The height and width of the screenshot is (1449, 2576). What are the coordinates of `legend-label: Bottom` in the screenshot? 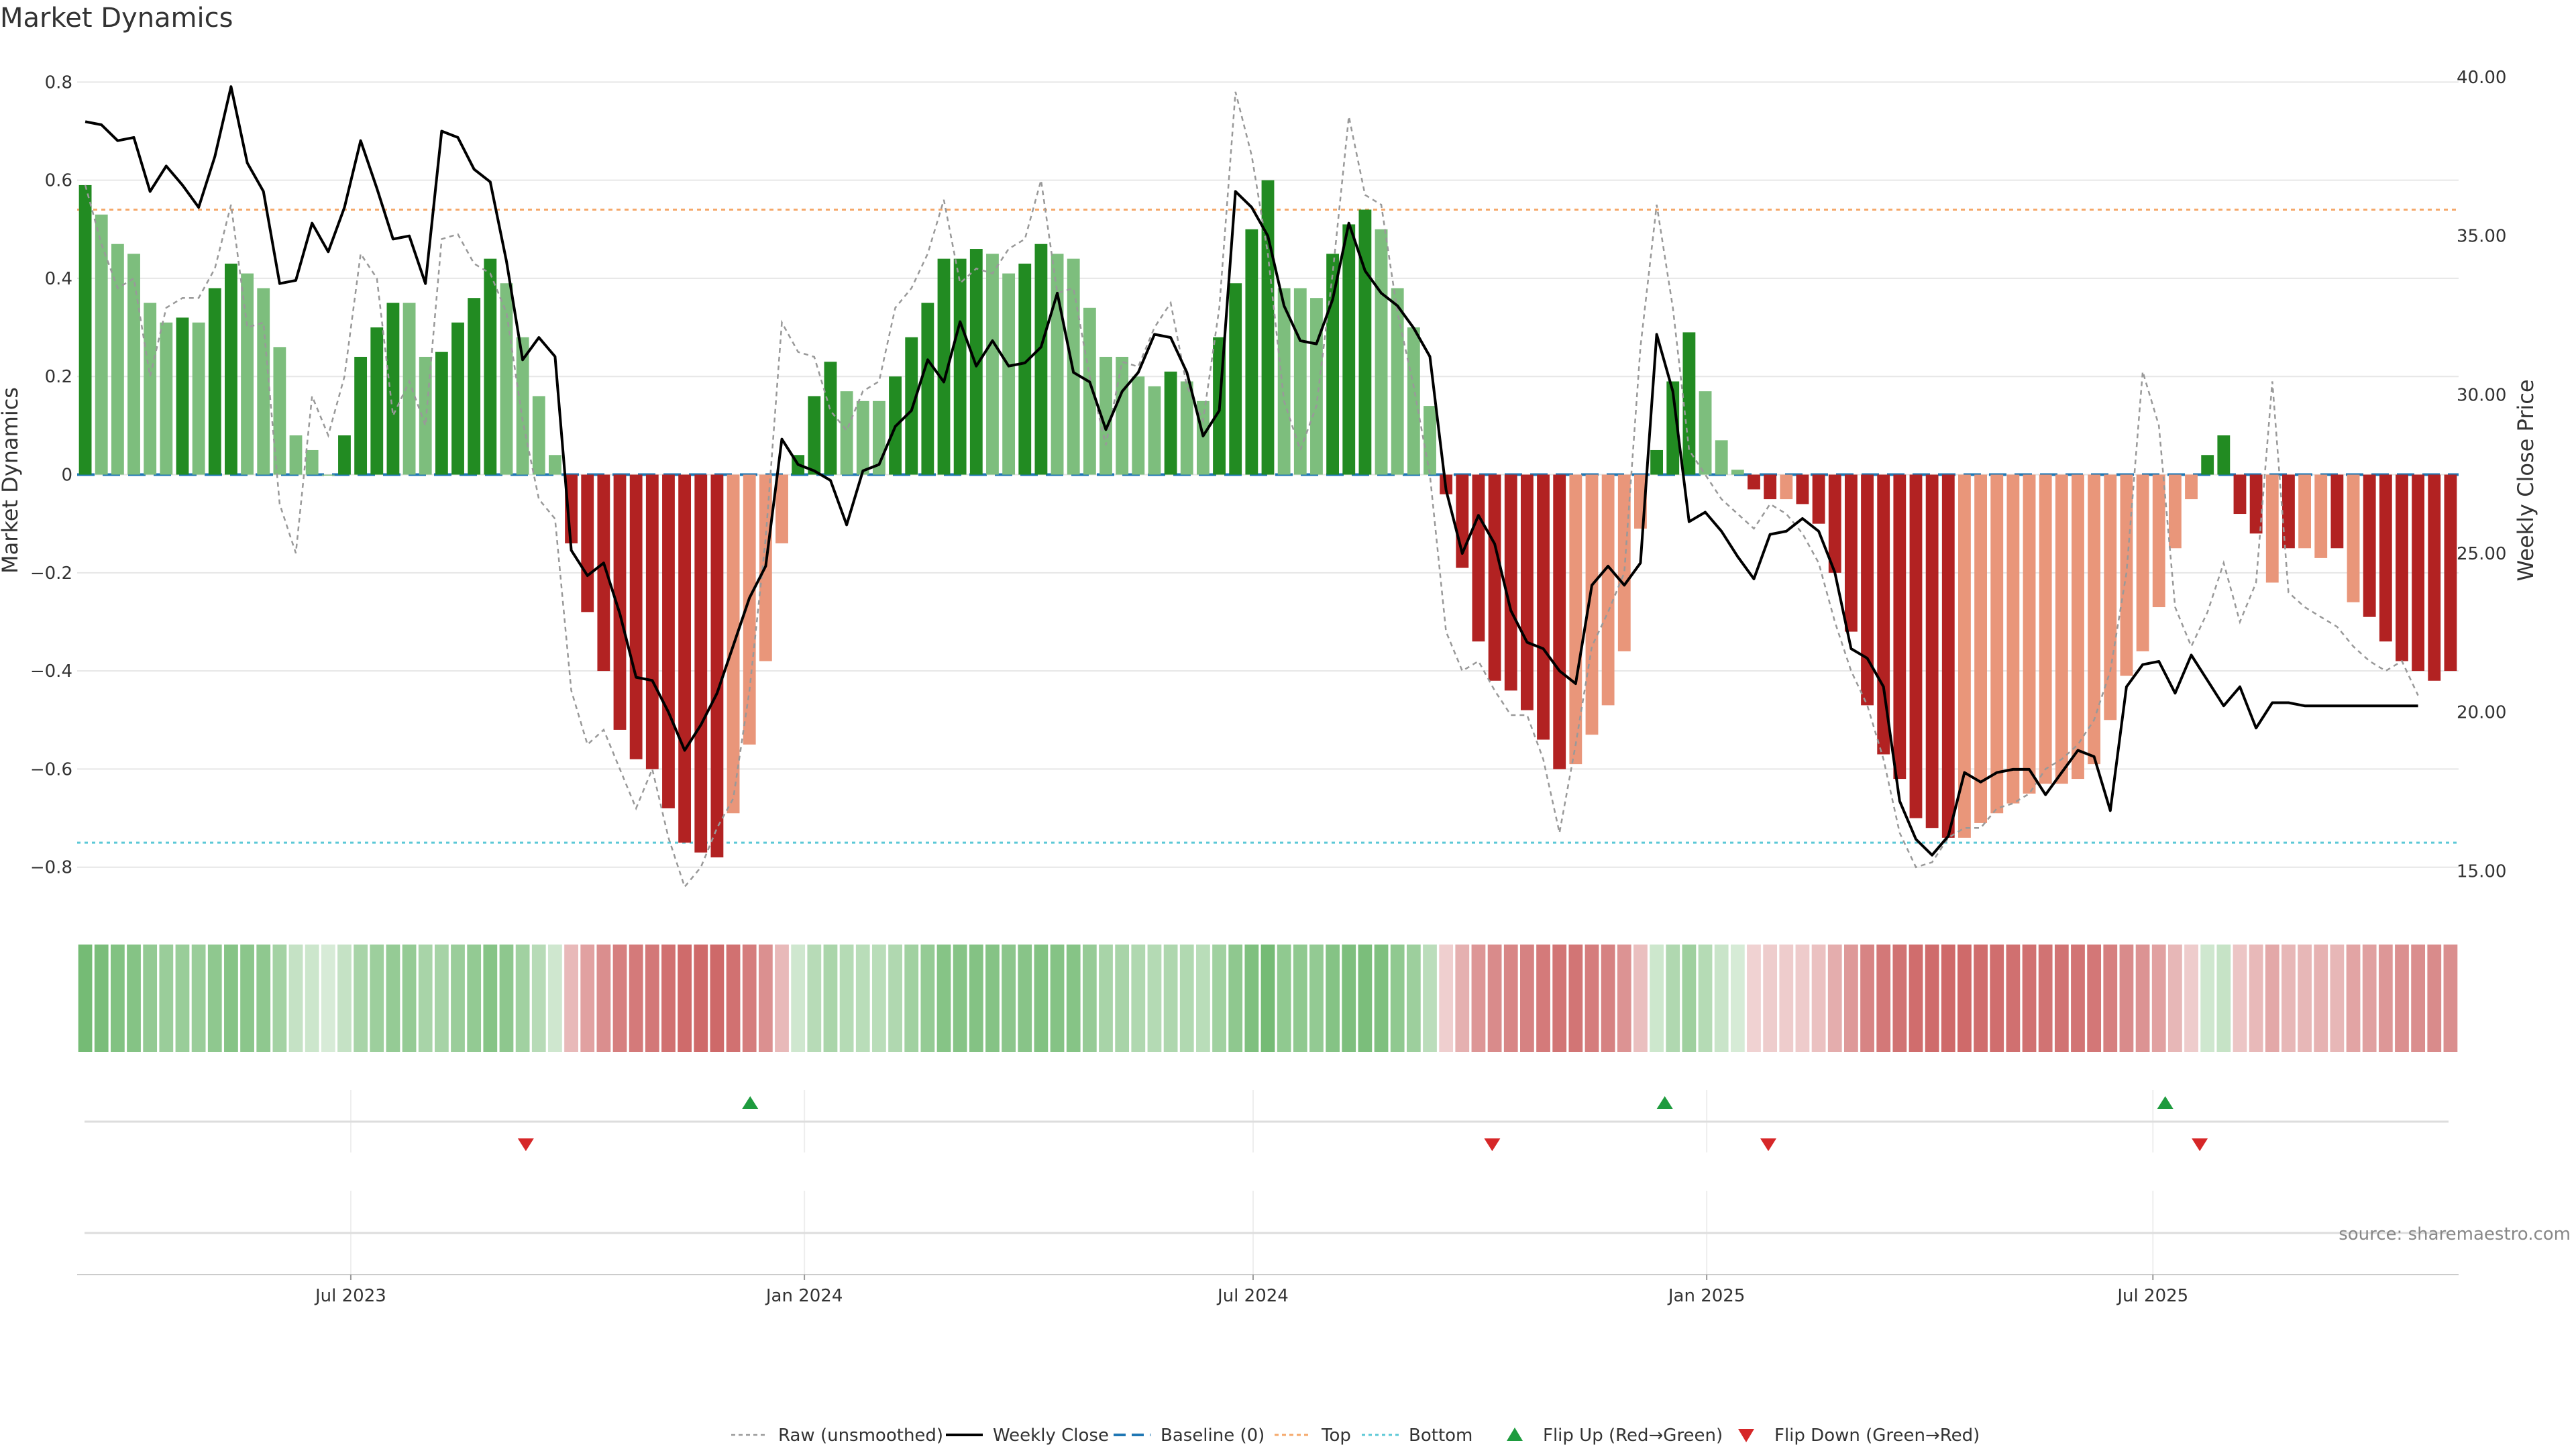 It's located at (1440, 1436).